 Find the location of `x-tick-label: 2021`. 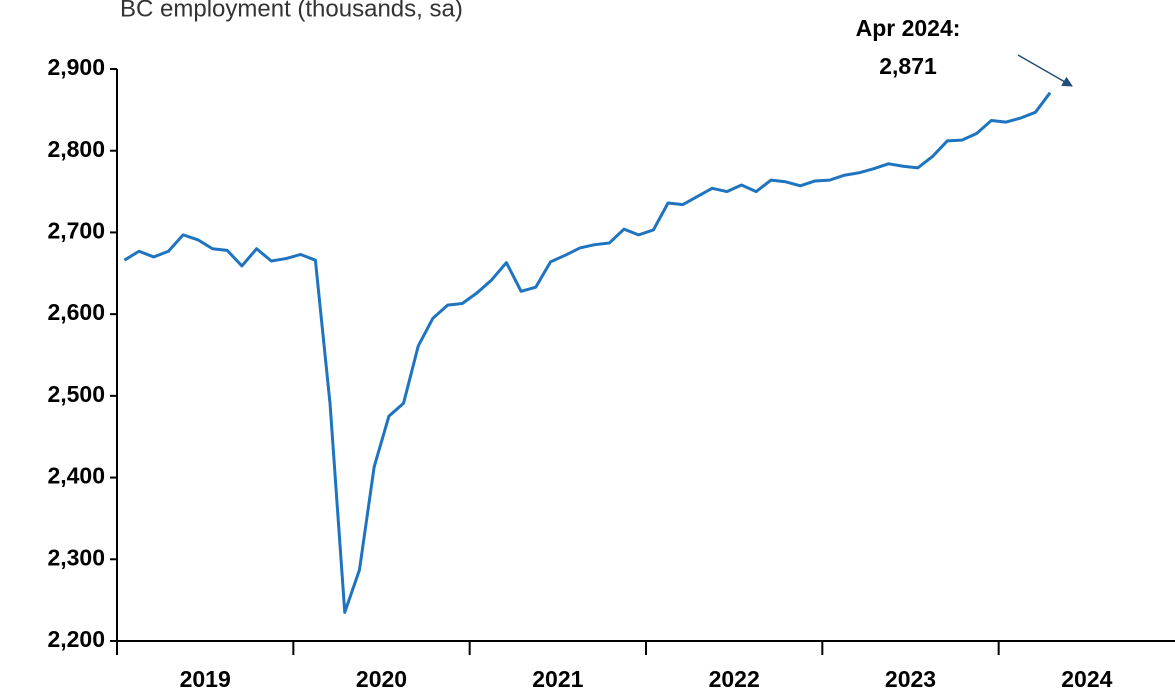

x-tick-label: 2021 is located at coordinates (557, 679).